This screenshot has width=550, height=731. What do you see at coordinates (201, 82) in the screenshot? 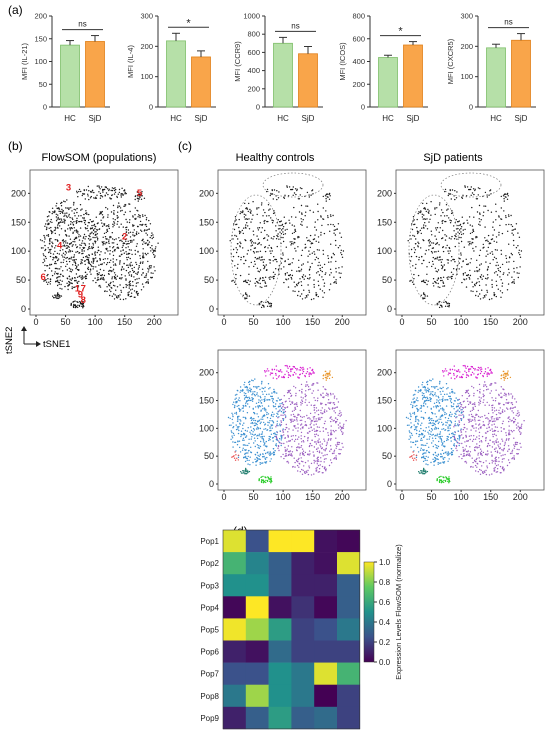
I see `bar-sjd` at bounding box center [201, 82].